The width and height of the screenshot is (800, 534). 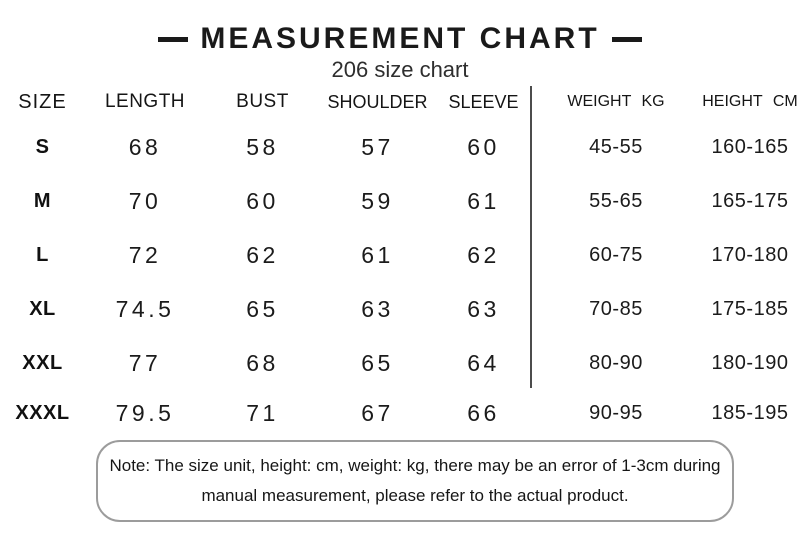 What do you see at coordinates (42, 362) in the screenshot?
I see `size-label: XXL` at bounding box center [42, 362].